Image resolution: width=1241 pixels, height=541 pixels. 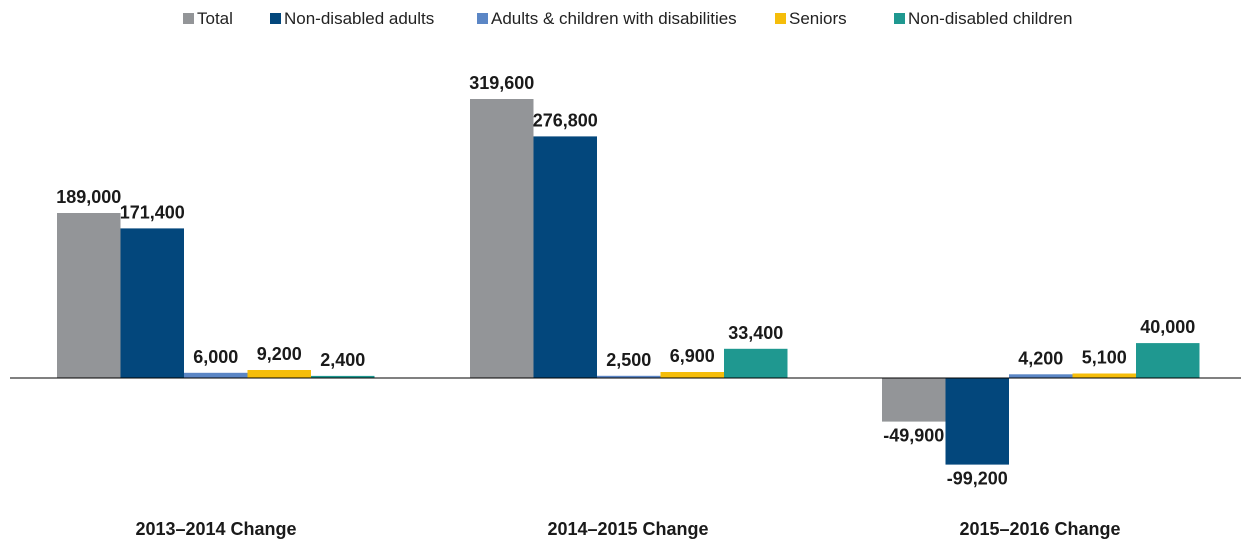 I want to click on data-label-seniors-2014-2015-change: 6,900, so click(x=692, y=356).